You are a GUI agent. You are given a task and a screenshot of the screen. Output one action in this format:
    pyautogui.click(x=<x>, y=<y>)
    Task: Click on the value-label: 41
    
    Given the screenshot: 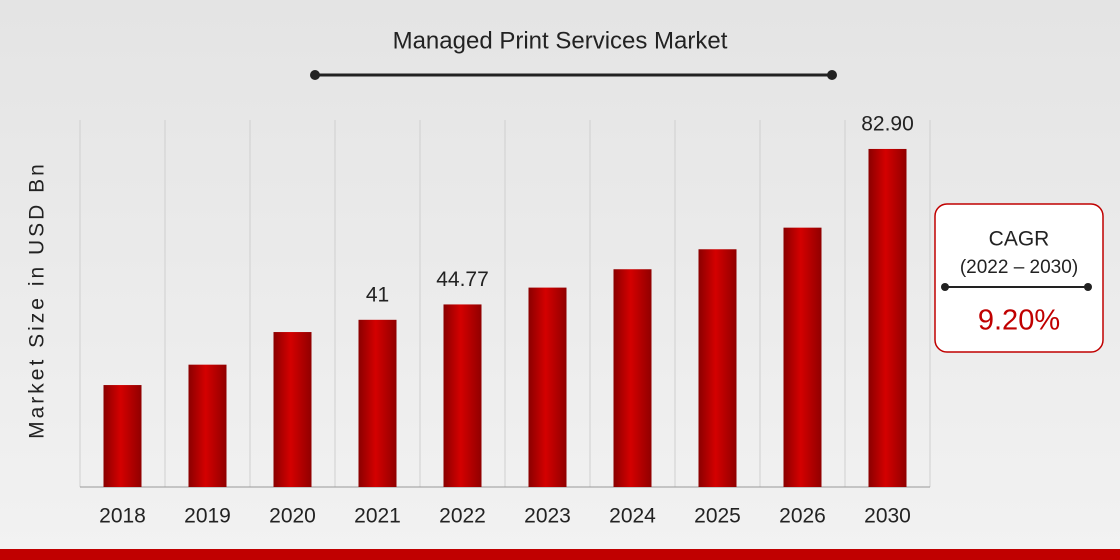 What is the action you would take?
    pyautogui.click(x=377, y=294)
    